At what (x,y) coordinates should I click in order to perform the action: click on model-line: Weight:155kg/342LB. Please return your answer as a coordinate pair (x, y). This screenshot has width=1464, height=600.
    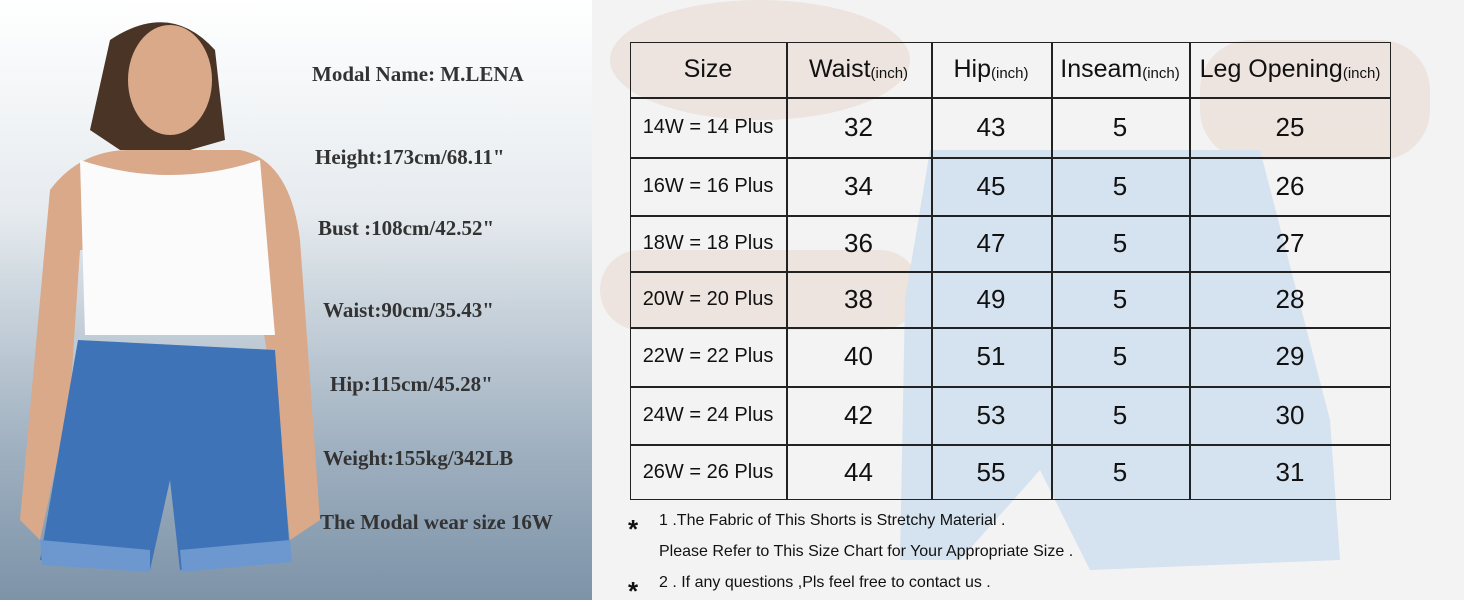
    Looking at the image, I should click on (418, 458).